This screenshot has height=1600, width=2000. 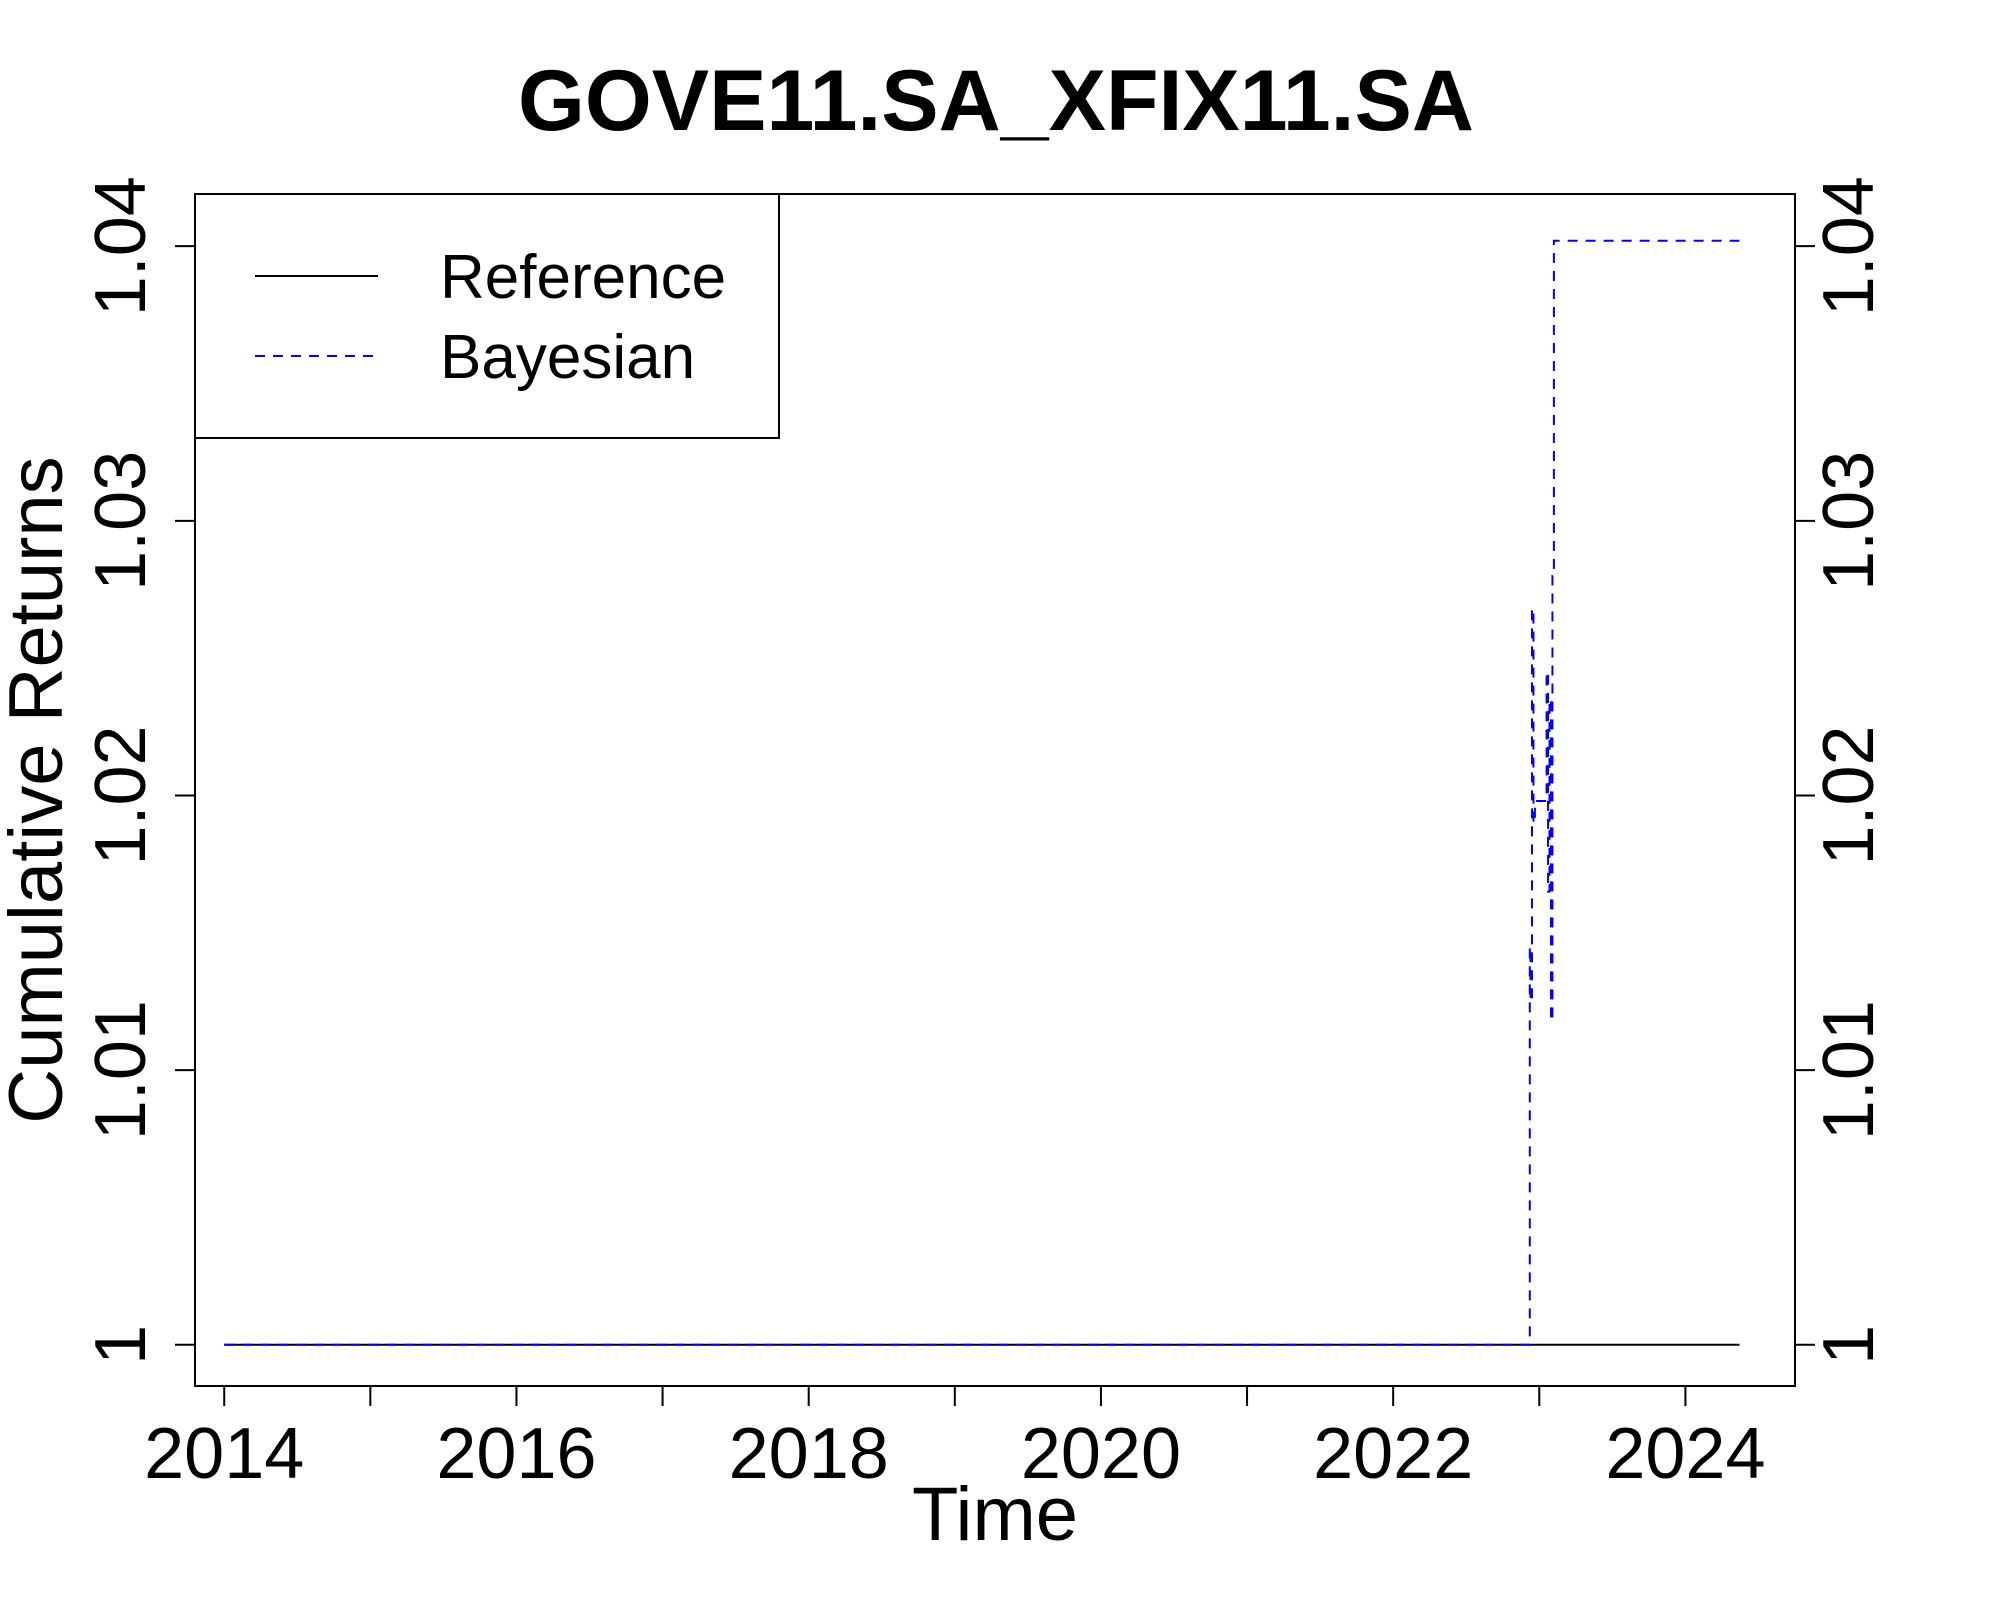 I want to click on y-right-tick-label-1: 1.01, so click(x=1849, y=1070).